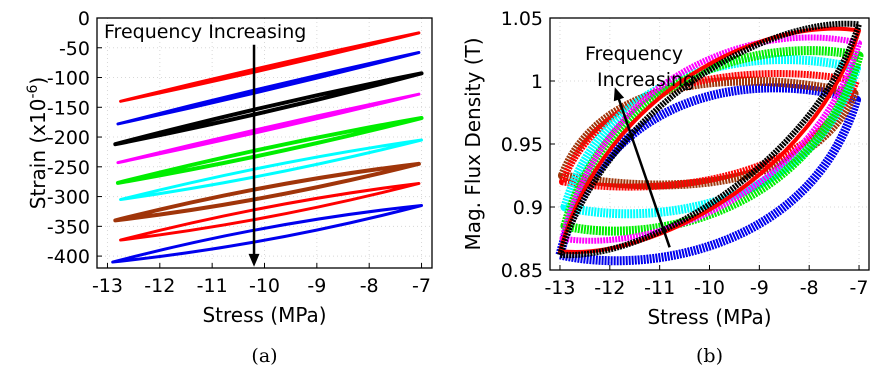  I want to click on y-tick-label: -50, so click(74, 49).